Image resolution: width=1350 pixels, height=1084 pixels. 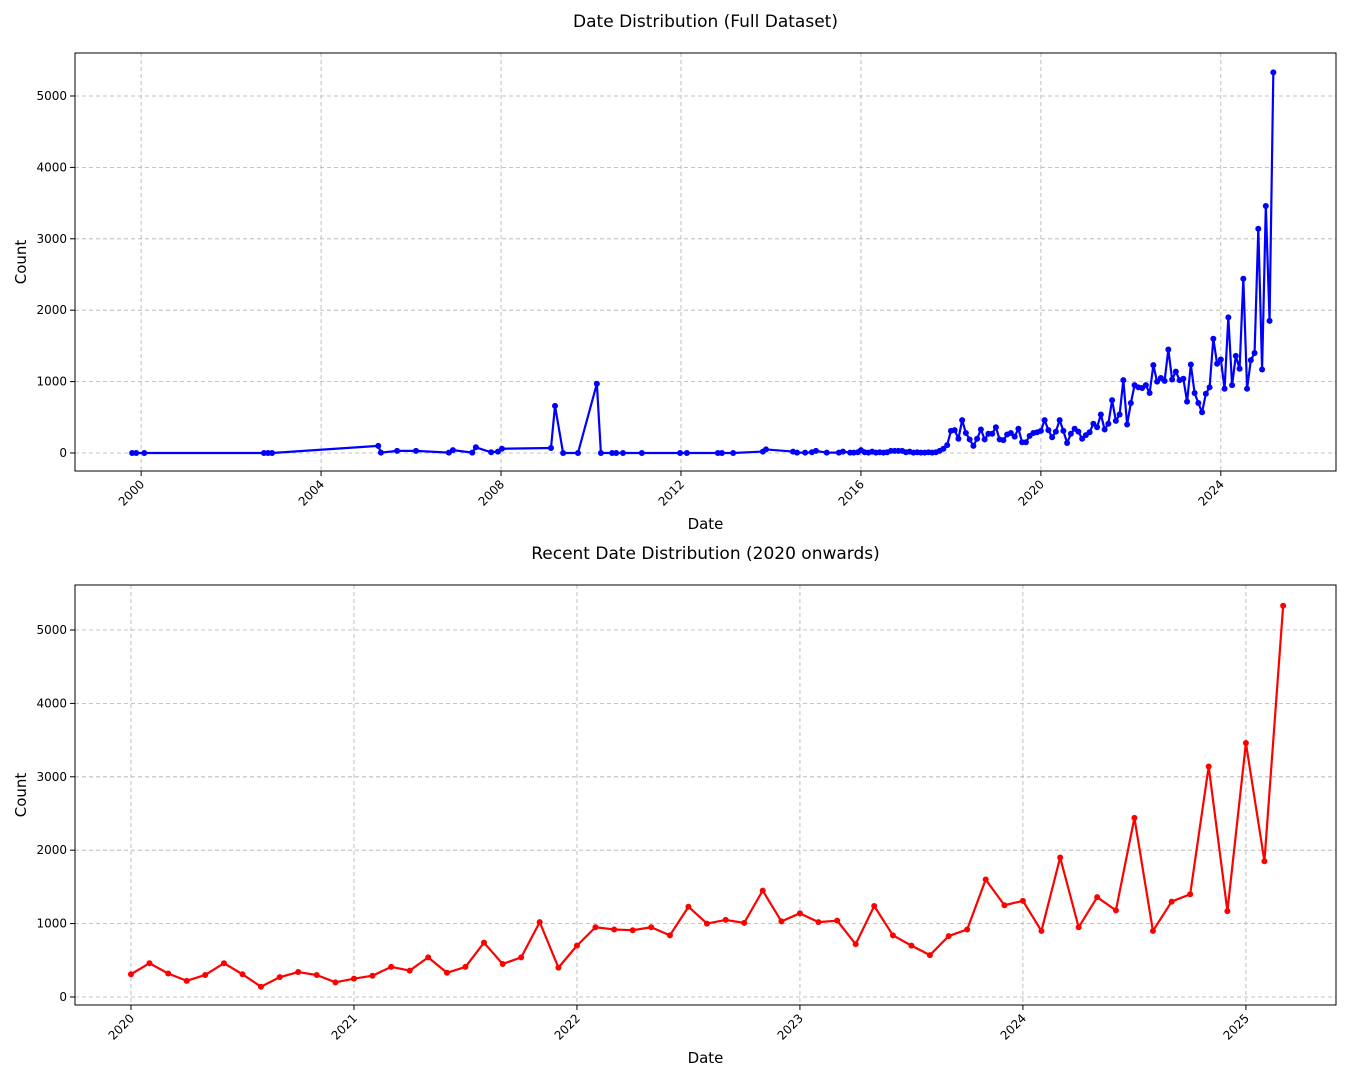 What do you see at coordinates (790, 1026) in the screenshot?
I see `x-tick-label: 2023` at bounding box center [790, 1026].